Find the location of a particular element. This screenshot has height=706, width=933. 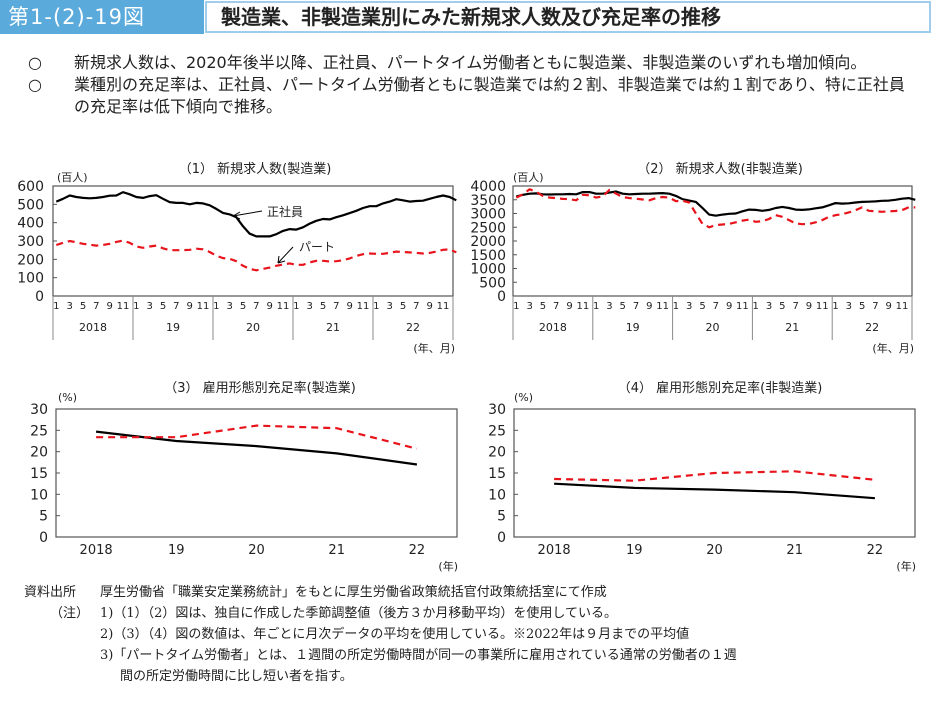

x-tick-label: 22 is located at coordinates (875, 550).